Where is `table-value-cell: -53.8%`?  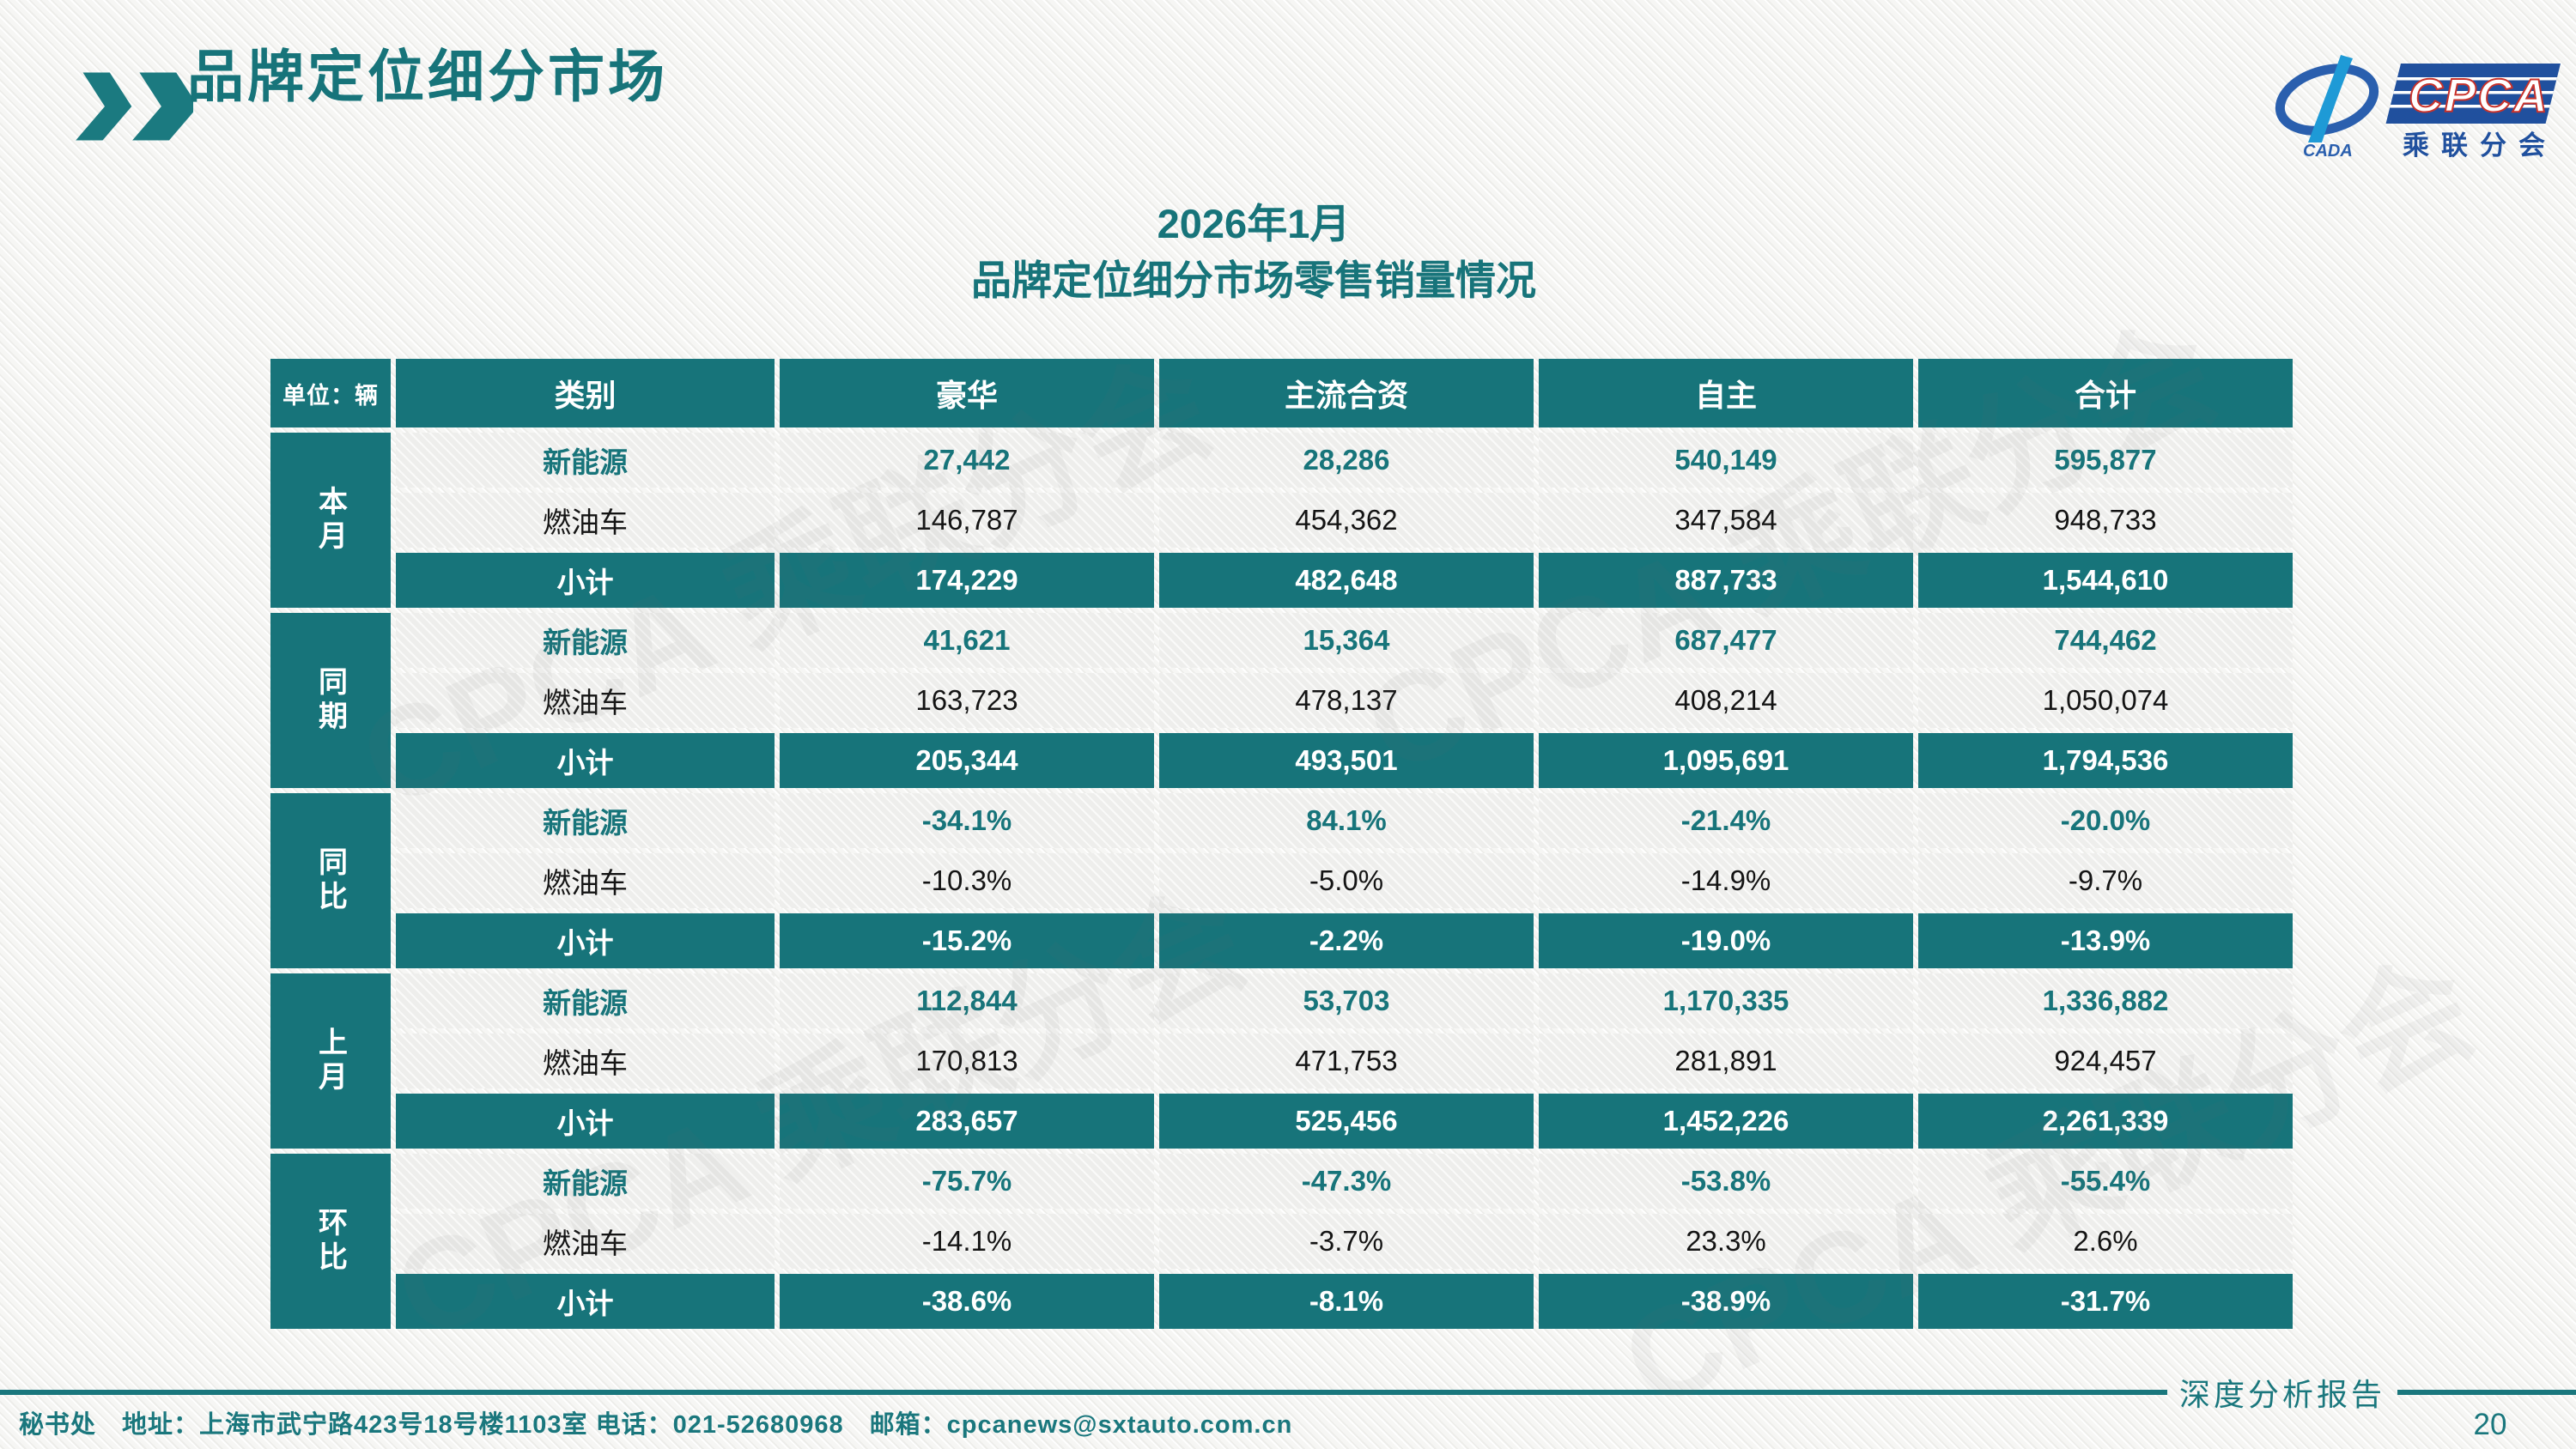
table-value-cell: -53.8% is located at coordinates (1726, 1181).